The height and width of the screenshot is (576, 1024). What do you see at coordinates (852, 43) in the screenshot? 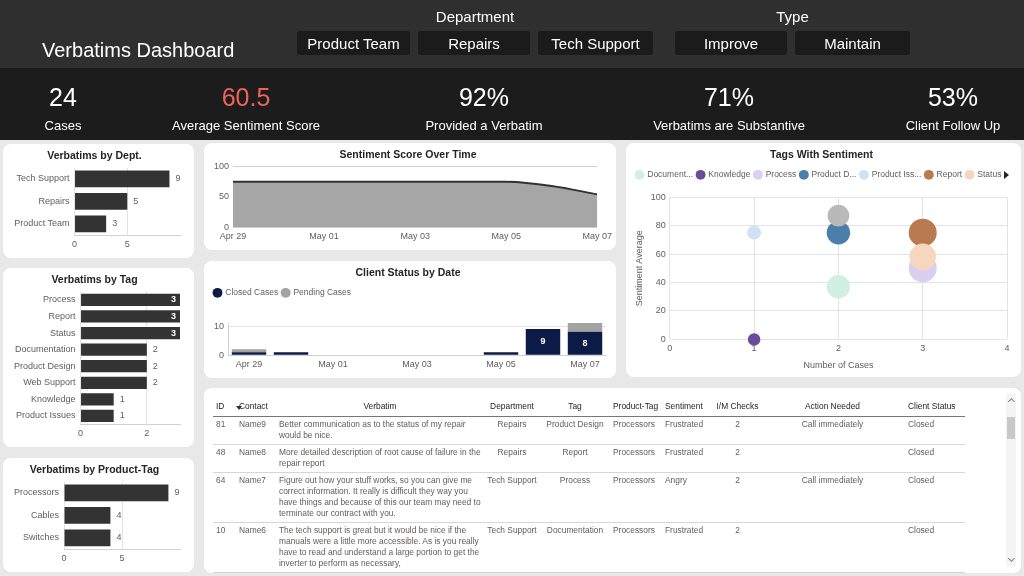
I see `category-label: Maintain` at bounding box center [852, 43].